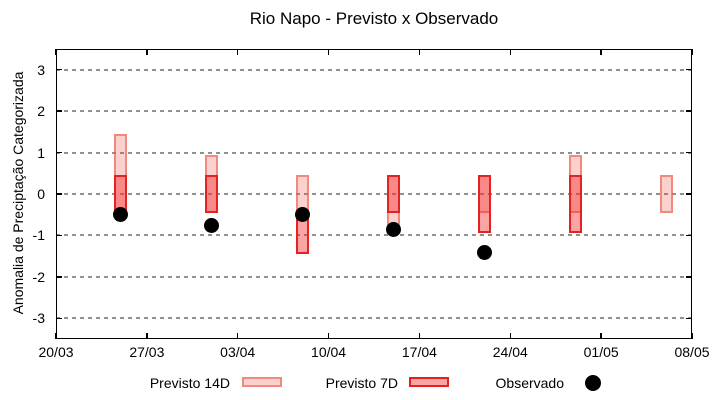  What do you see at coordinates (393, 194) in the screenshot?
I see `bar-previsto-7d-15/04` at bounding box center [393, 194].